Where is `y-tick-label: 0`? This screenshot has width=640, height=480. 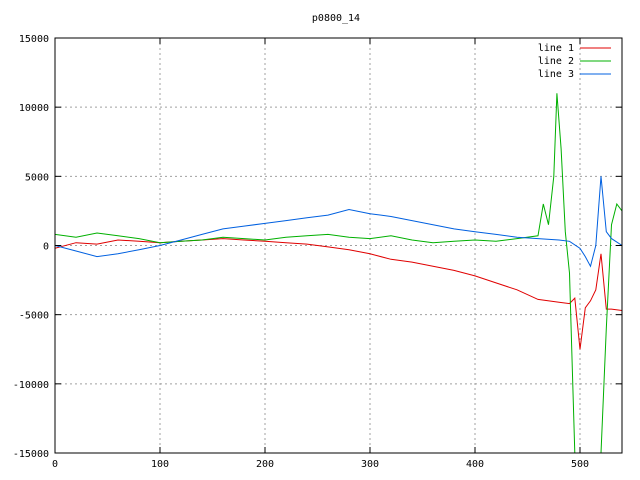
y-tick-label: 0 is located at coordinates (46, 247).